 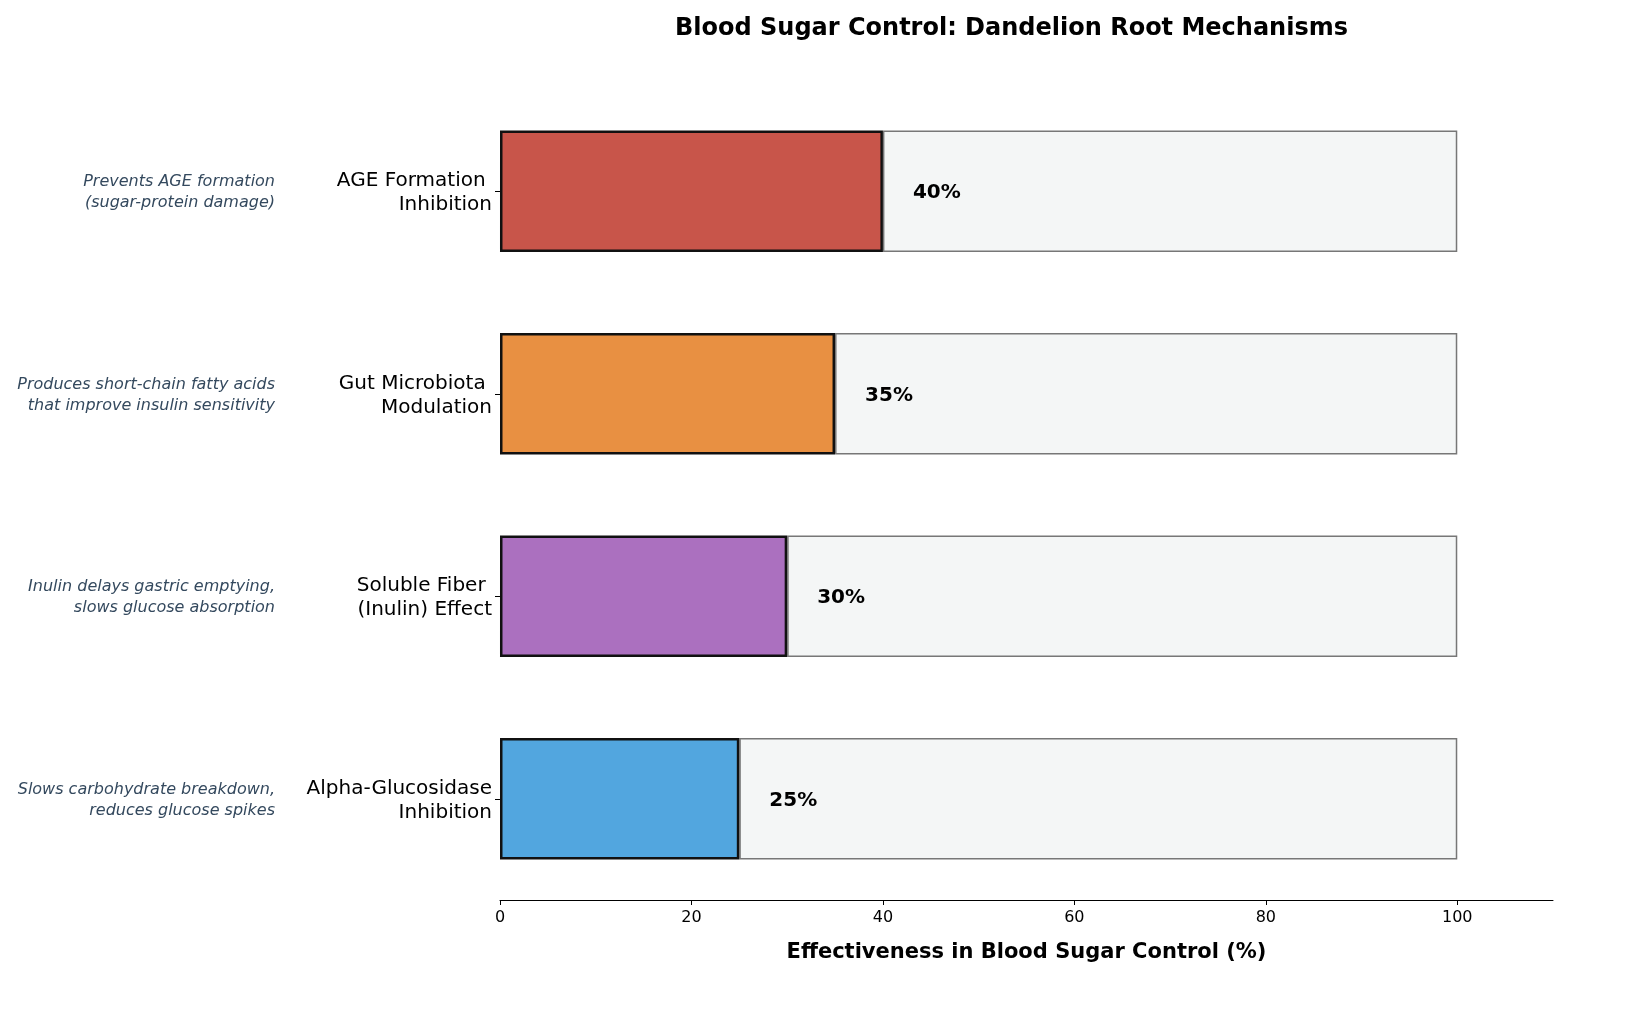 What do you see at coordinates (424, 596) in the screenshot?
I see `y-tick-label: Soluble Fiber (Inulin) Effect` at bounding box center [424, 596].